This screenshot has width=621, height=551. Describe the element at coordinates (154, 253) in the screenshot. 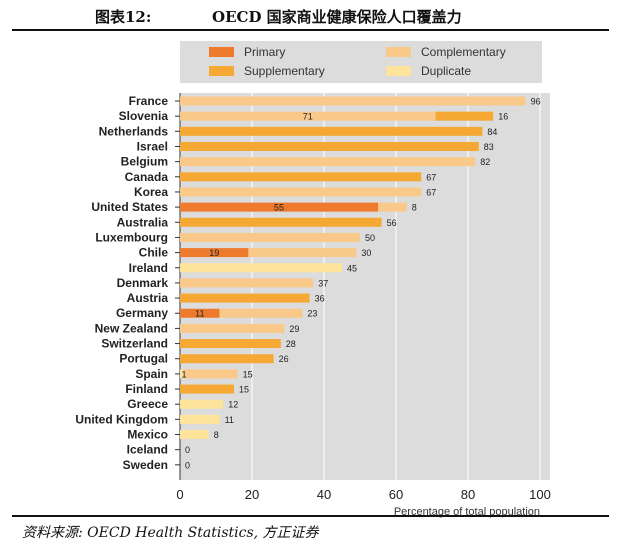

I see `category-label: Chile` at that location.